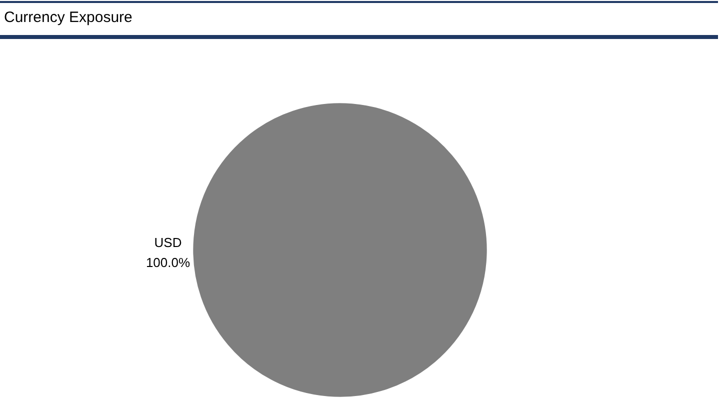 The width and height of the screenshot is (720, 400). I want to click on data-label: 100.0%, so click(168, 262).